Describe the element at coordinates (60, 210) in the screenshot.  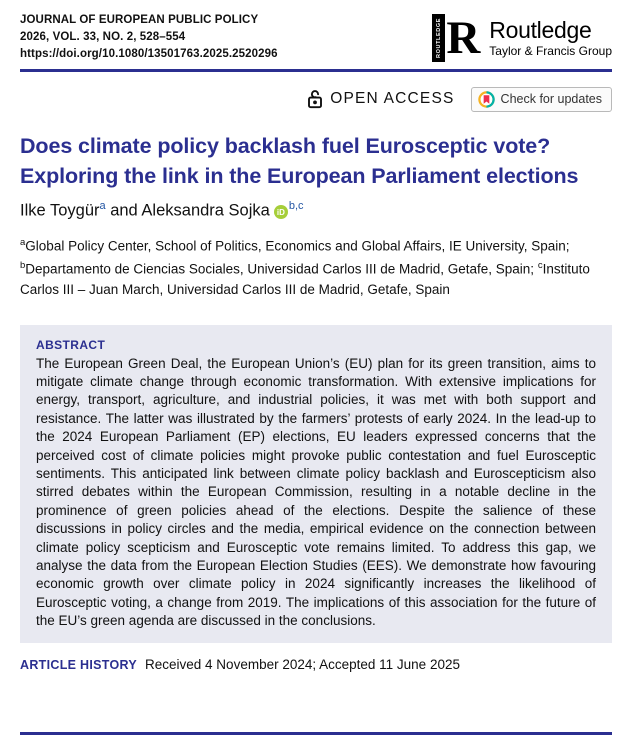
I see `author-1: Ilke Toygür` at that location.